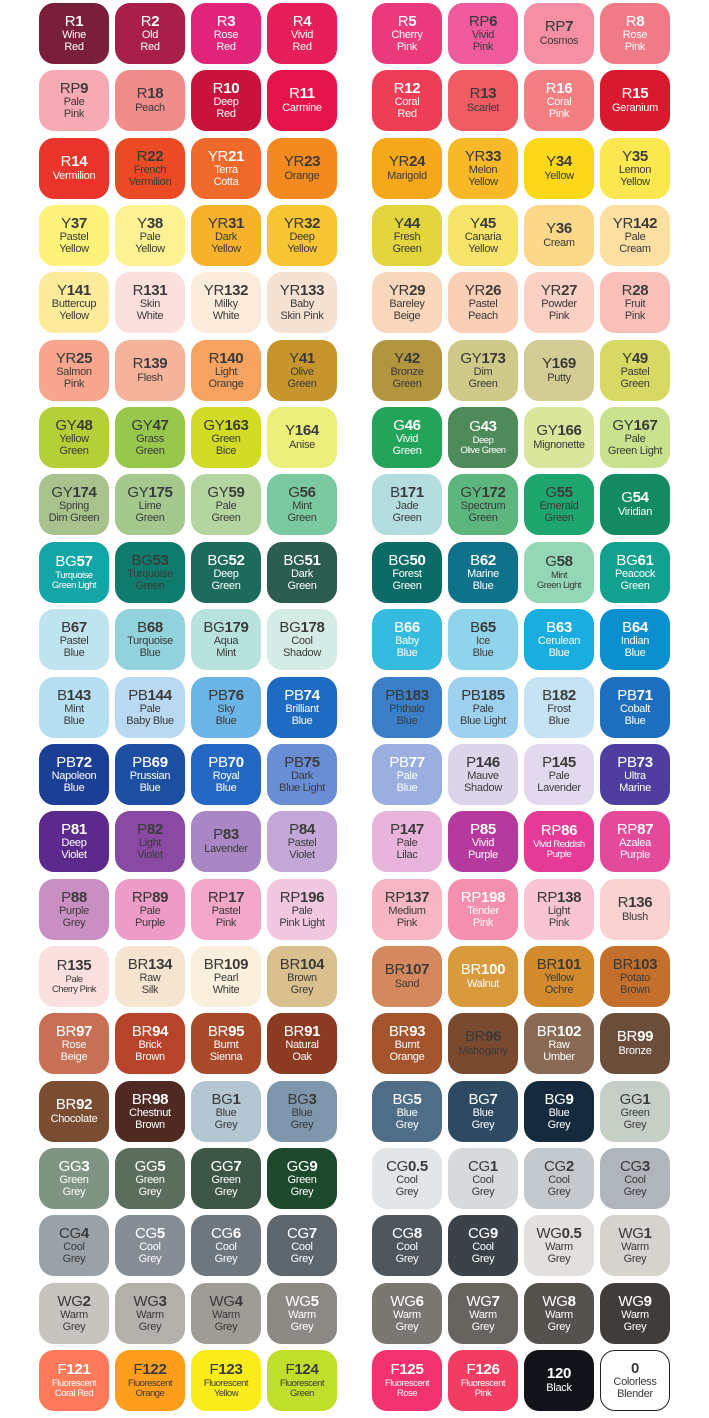 This screenshot has height=1418, width=709. What do you see at coordinates (84, 492) in the screenshot?
I see `swatch-code-number: 174` at bounding box center [84, 492].